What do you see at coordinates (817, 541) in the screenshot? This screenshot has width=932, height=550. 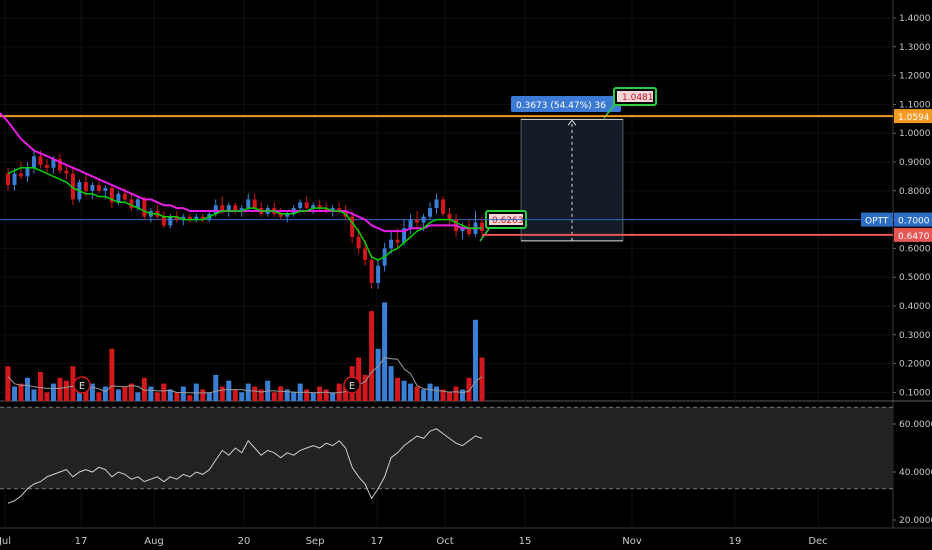 I see `x-tick-label: Dec` at bounding box center [817, 541].